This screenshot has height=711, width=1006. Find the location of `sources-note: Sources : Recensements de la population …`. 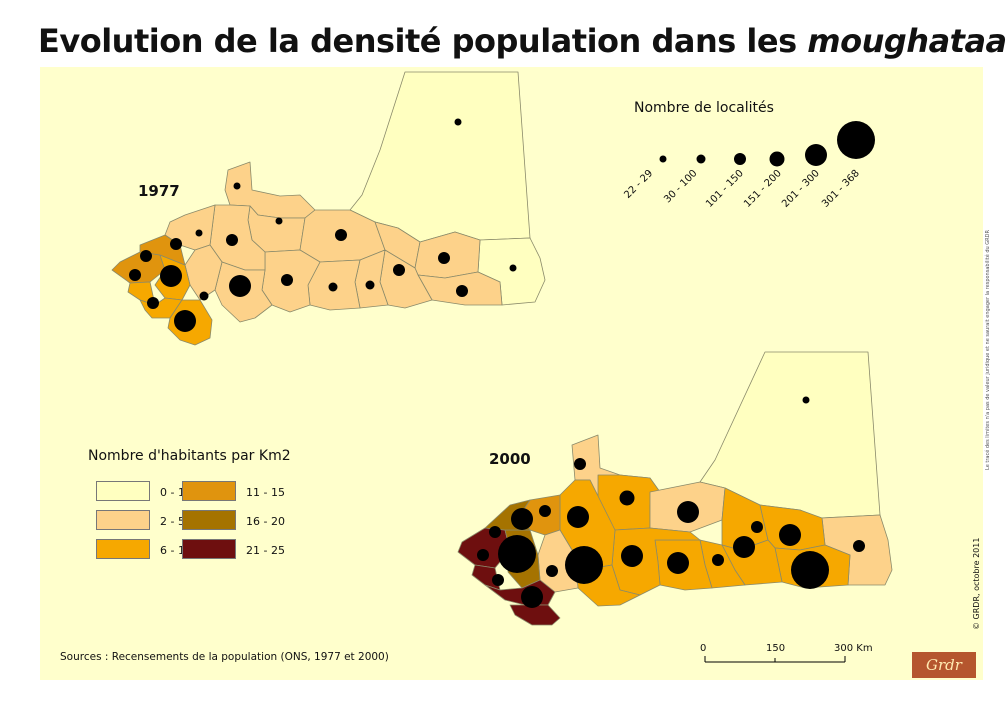

sources-note: Sources : Recensements de la population … is located at coordinates (224, 657).